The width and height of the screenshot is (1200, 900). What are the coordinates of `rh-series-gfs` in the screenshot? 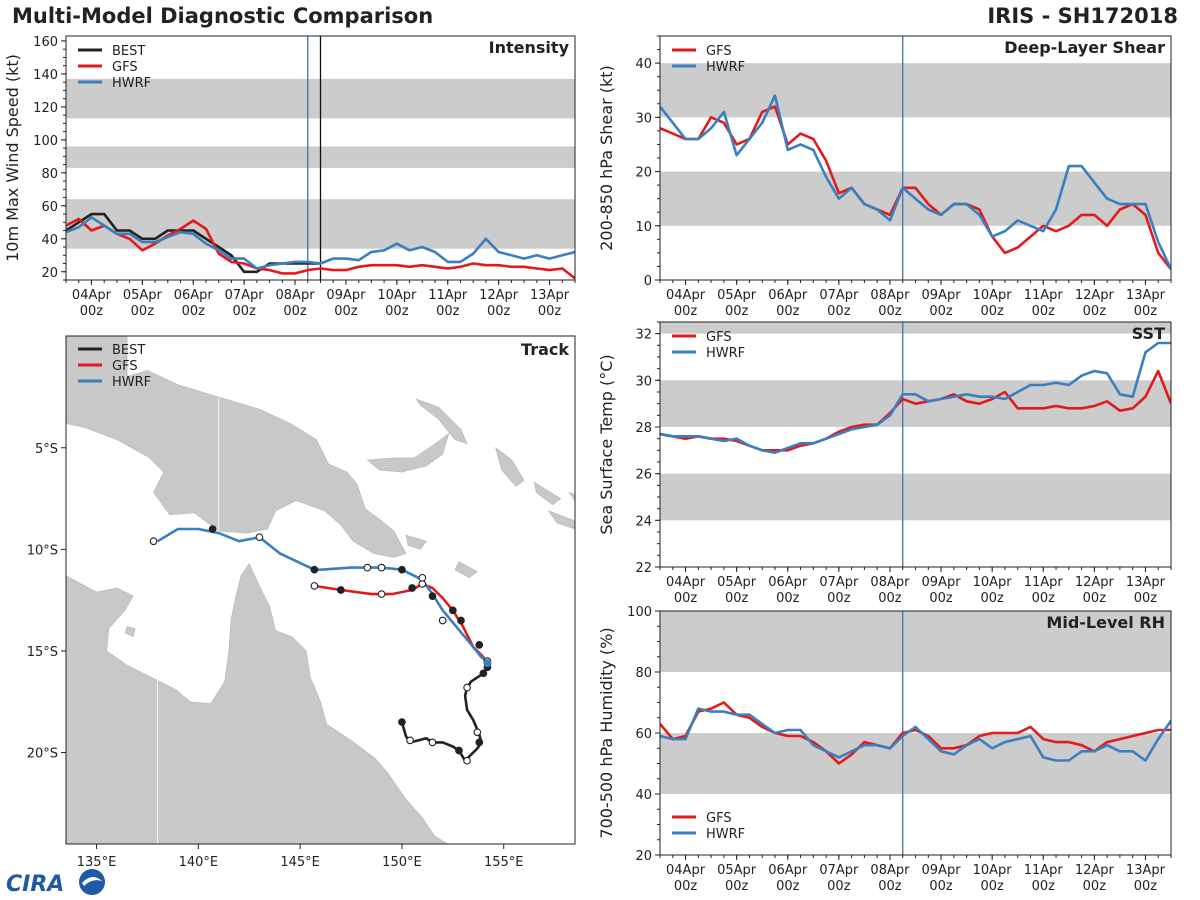 It's located at (915, 733).